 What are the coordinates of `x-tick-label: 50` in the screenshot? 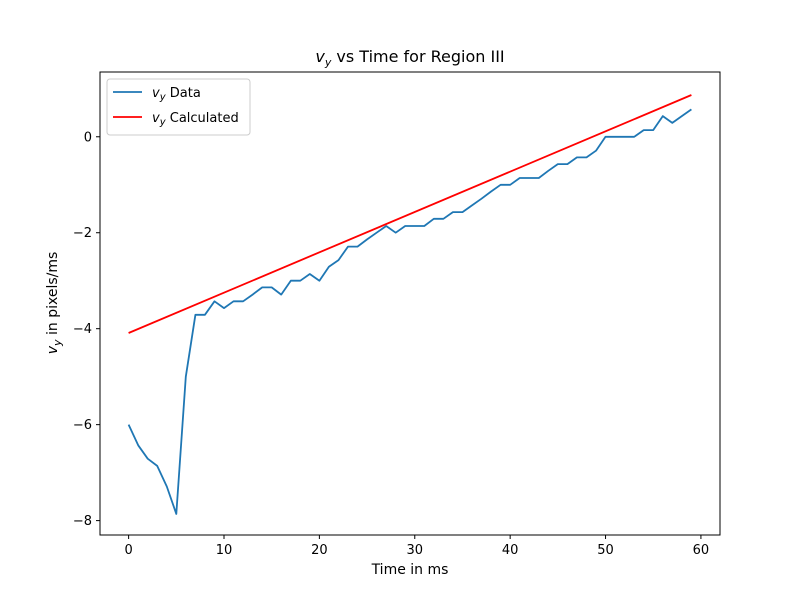 It's located at (605, 550).